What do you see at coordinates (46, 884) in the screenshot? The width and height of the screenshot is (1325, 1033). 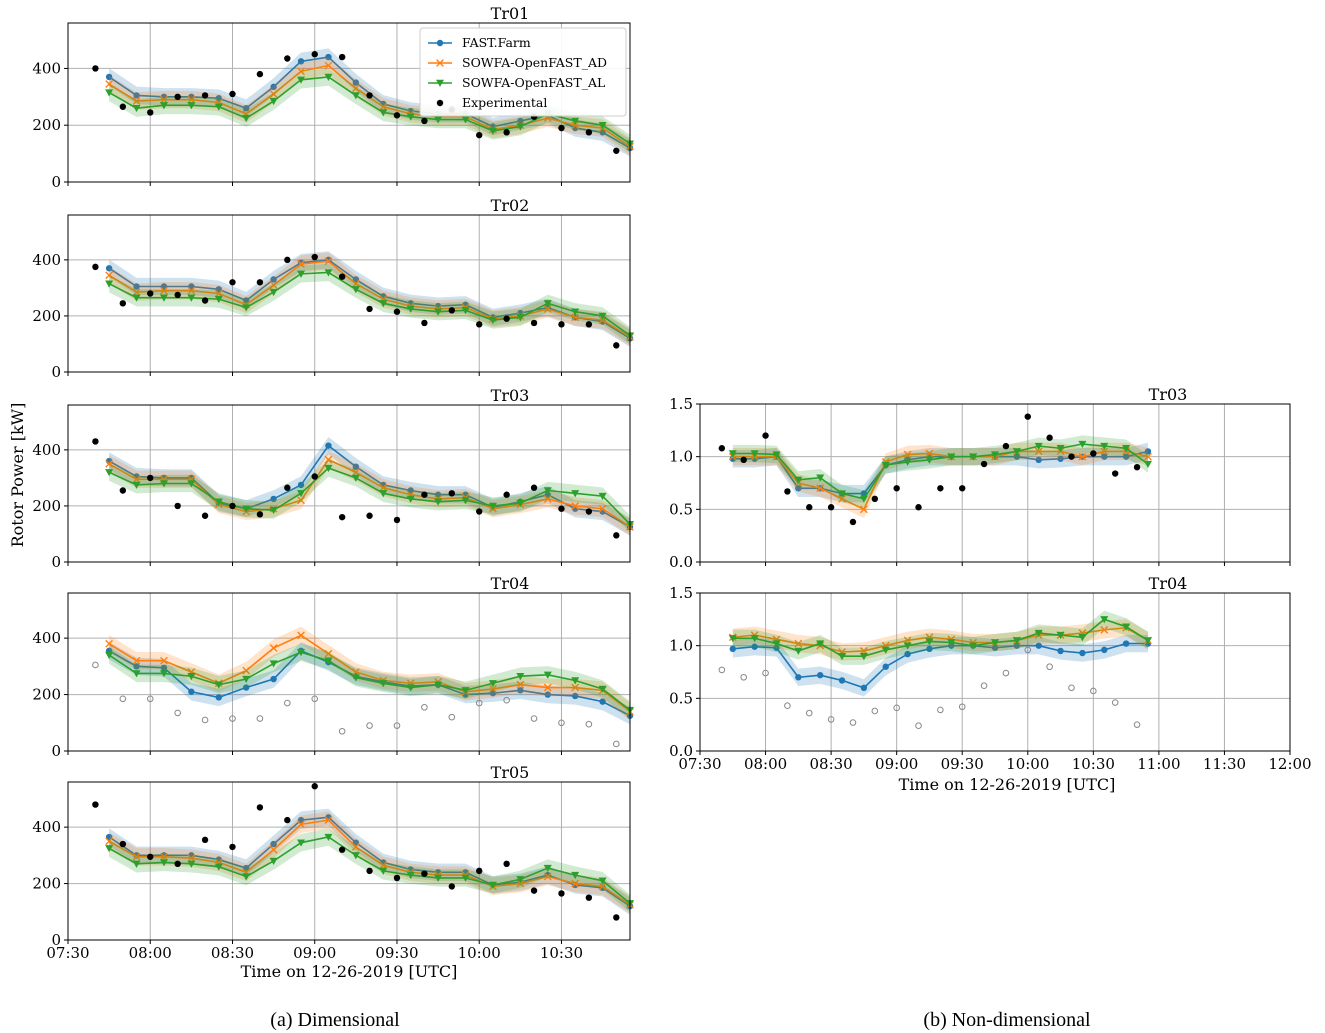 I see `y-tick-label: 200` at bounding box center [46, 884].